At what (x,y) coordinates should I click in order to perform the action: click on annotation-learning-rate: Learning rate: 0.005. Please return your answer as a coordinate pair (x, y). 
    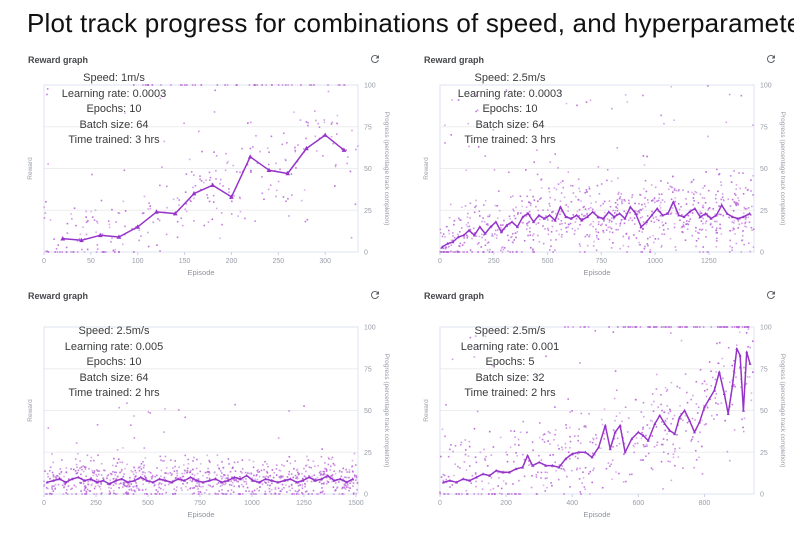
    Looking at the image, I should click on (114, 346).